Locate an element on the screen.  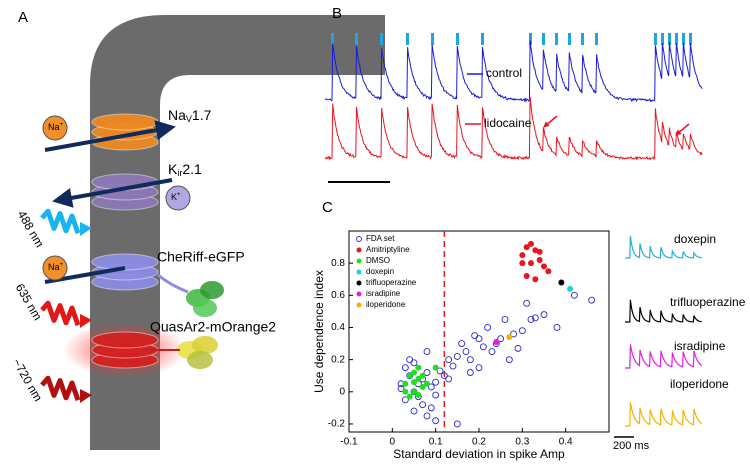
y-tick-label: 0 is located at coordinates (342, 391).